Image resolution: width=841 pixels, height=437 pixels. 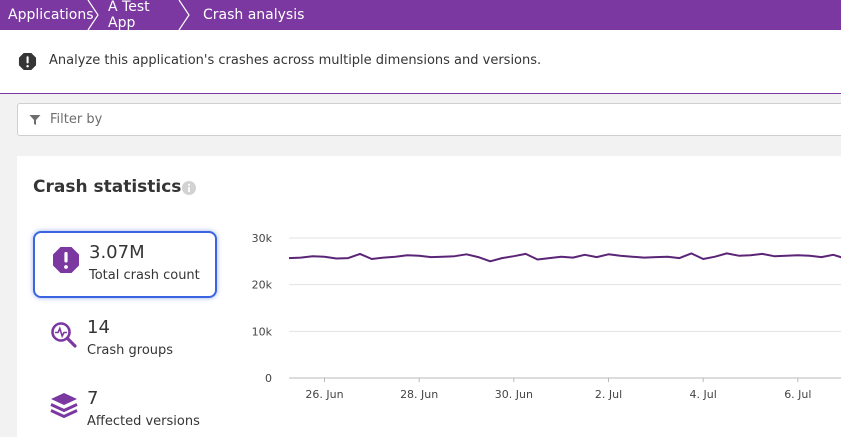 I want to click on stat-affected-versions: 7 Affected versions, so click(x=125, y=408).